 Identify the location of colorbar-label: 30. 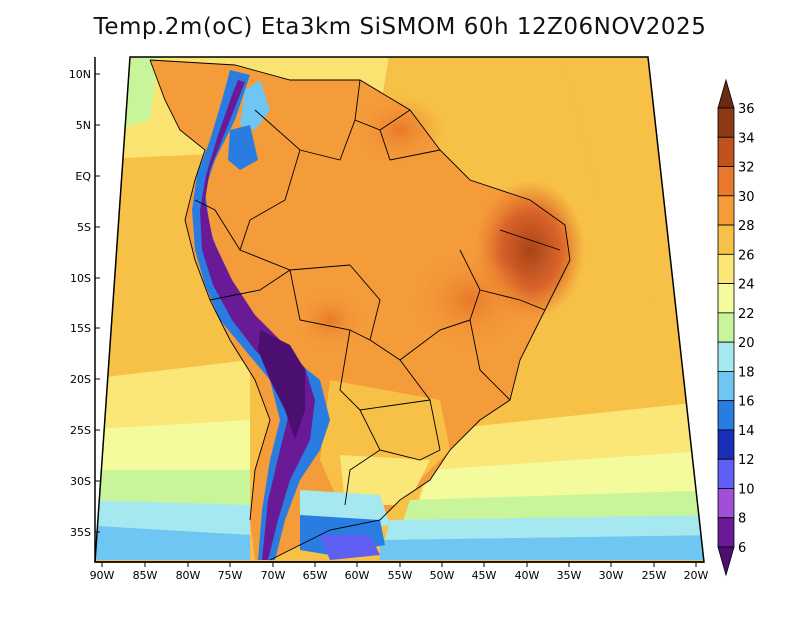
(746, 197).